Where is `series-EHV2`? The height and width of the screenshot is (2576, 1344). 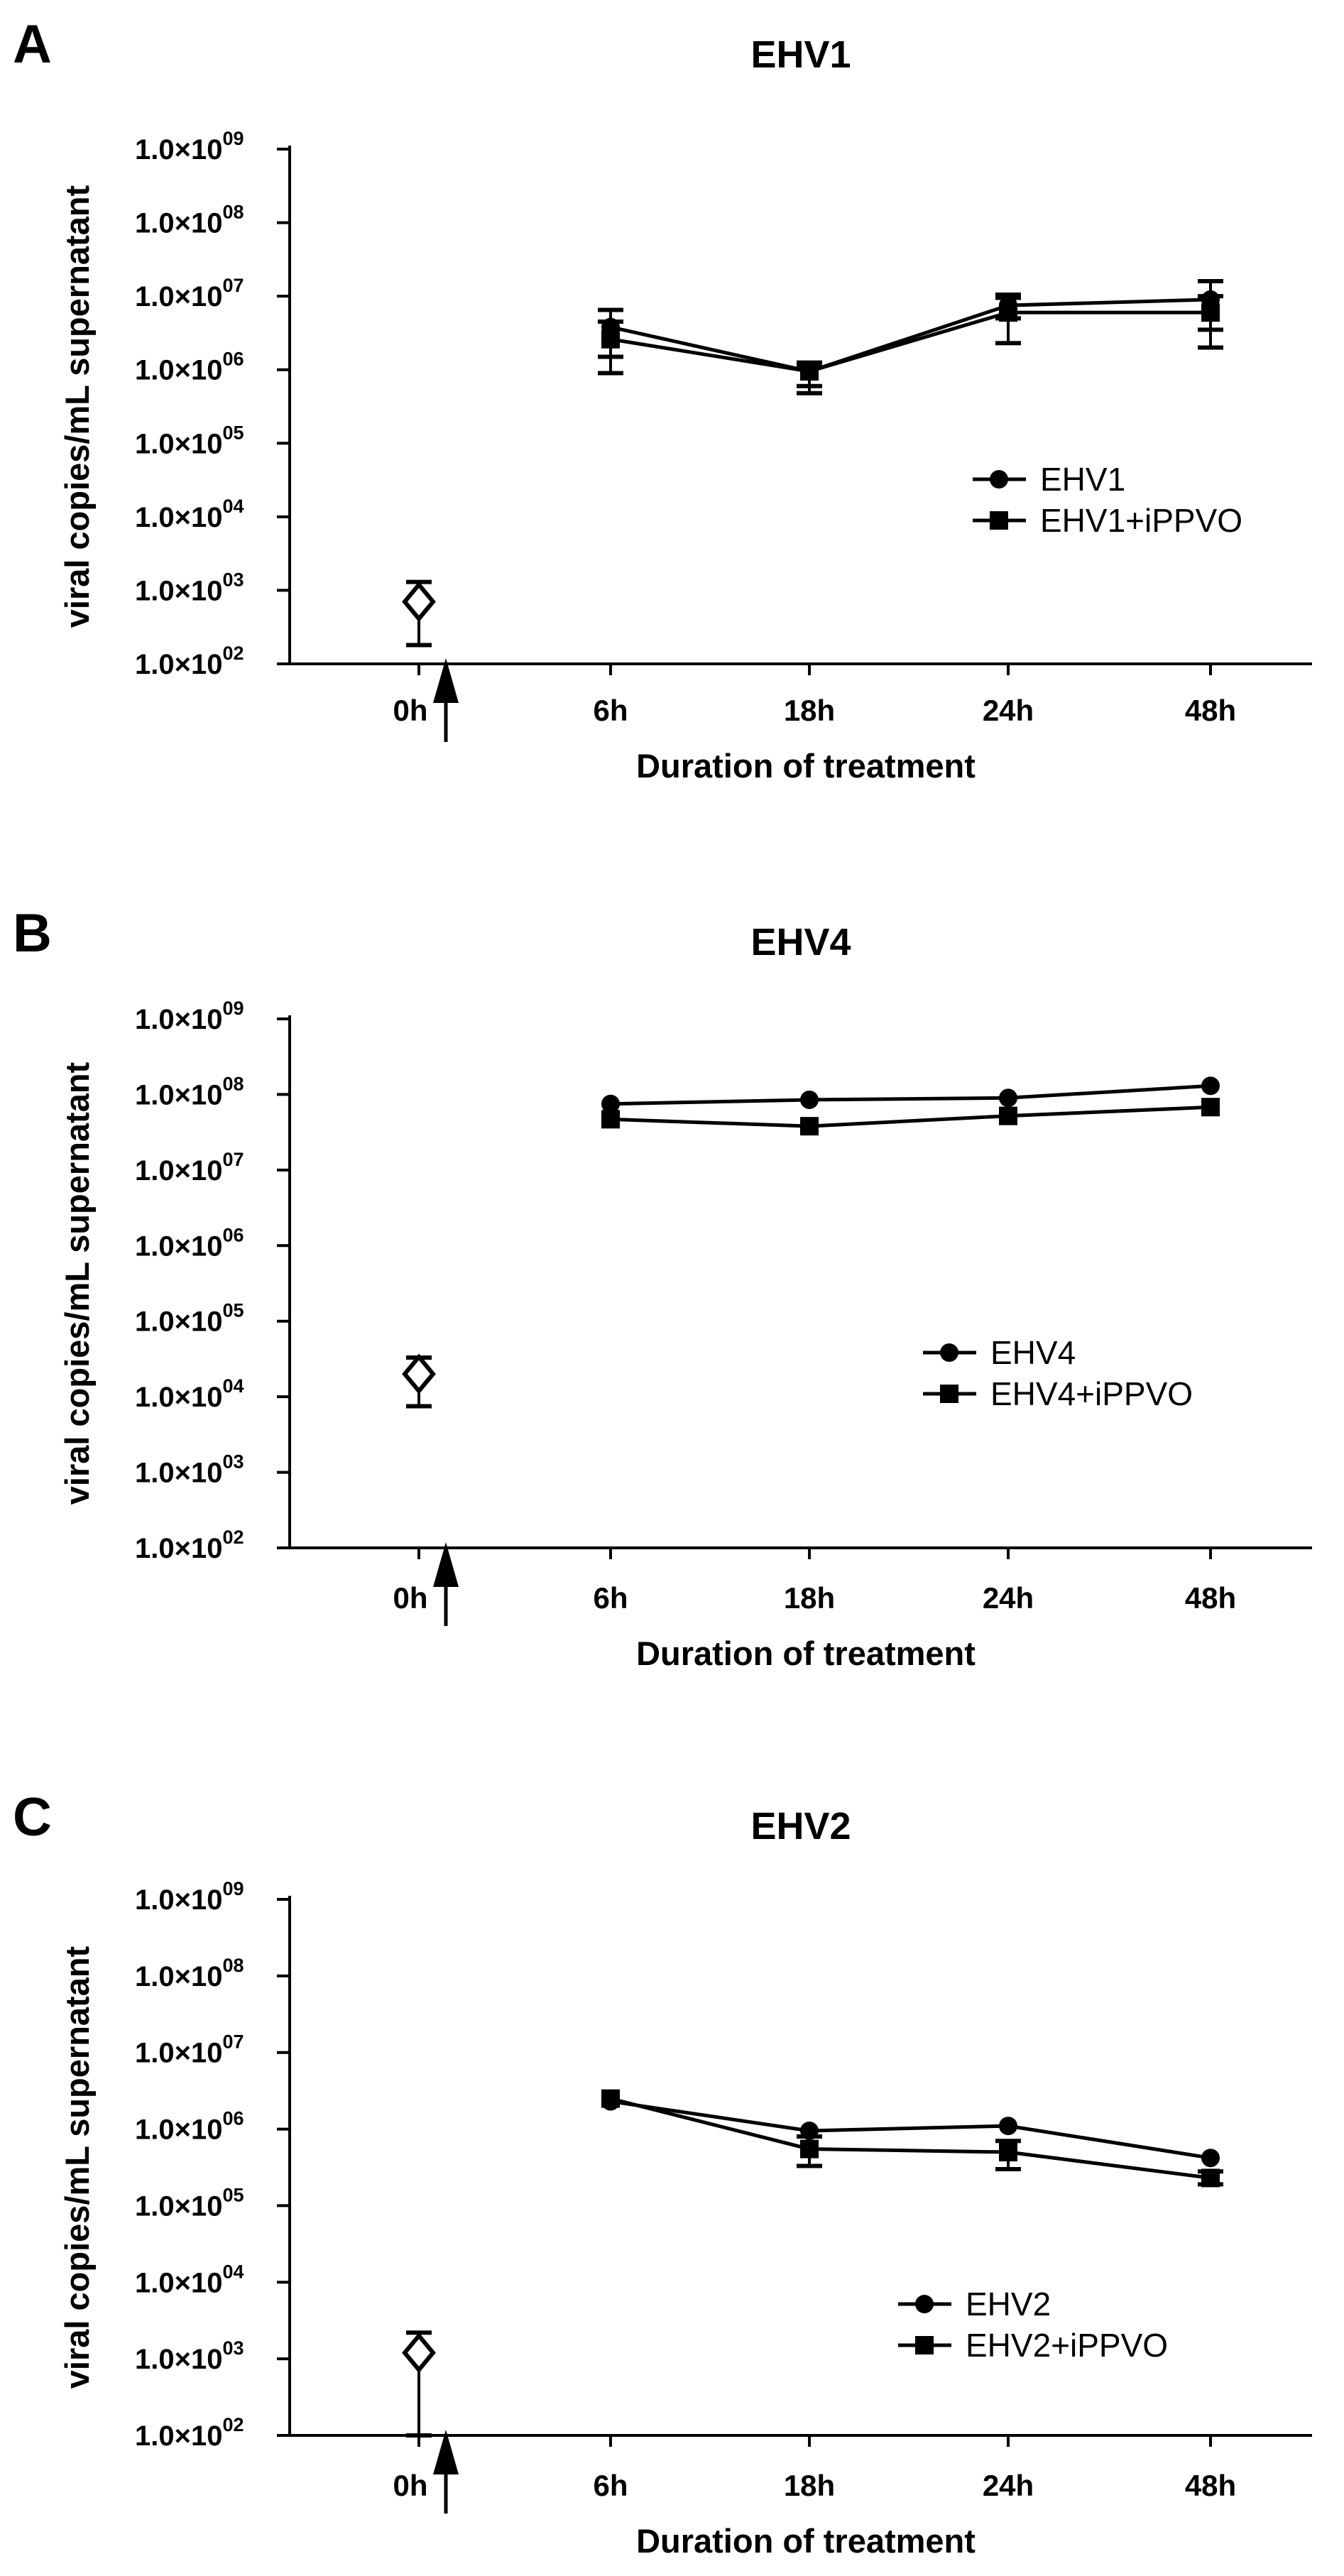 series-EHV2 is located at coordinates (910, 2130).